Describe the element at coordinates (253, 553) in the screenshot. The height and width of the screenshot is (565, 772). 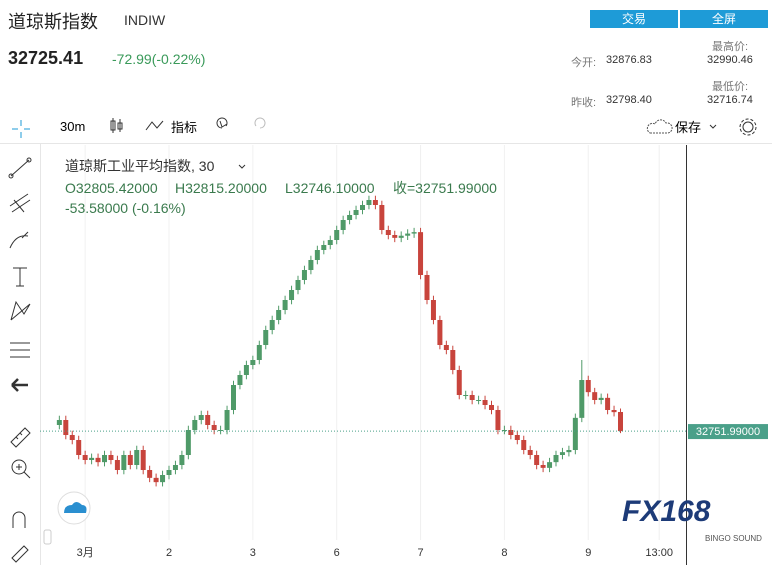
I see `x-tick-label: 3` at that location.